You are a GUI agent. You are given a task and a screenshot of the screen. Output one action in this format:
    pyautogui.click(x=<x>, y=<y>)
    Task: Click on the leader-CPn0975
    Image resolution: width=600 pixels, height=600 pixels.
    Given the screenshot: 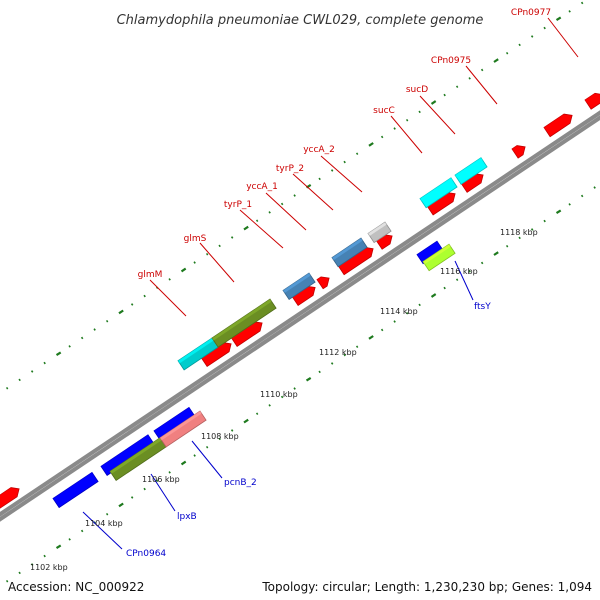 What is the action you would take?
    pyautogui.click(x=481, y=85)
    